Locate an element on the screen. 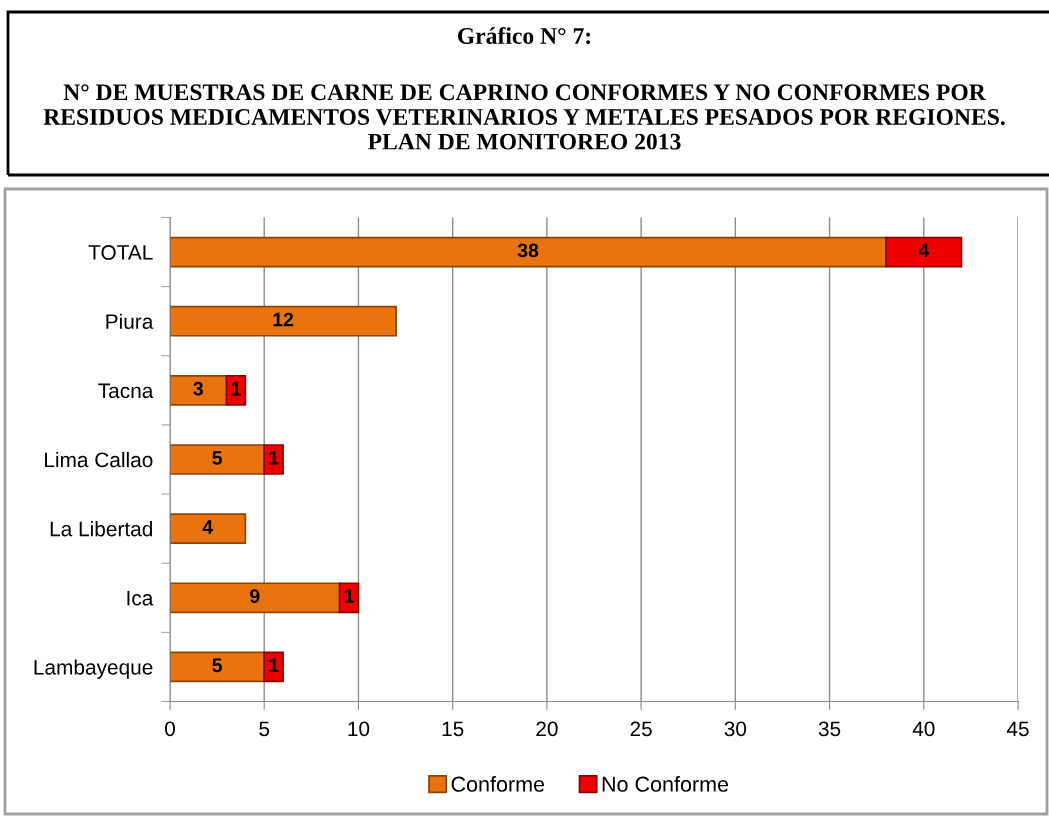  data-label: 3 is located at coordinates (198, 388).